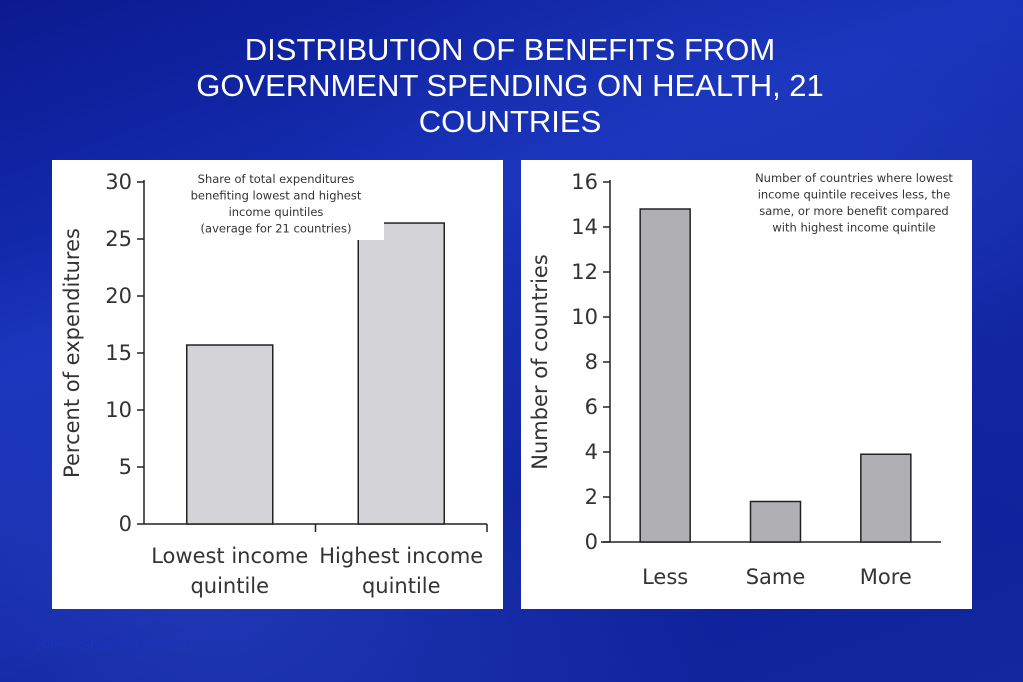  Describe the element at coordinates (118, 239) in the screenshot. I see `y-tick-label: 25` at that location.